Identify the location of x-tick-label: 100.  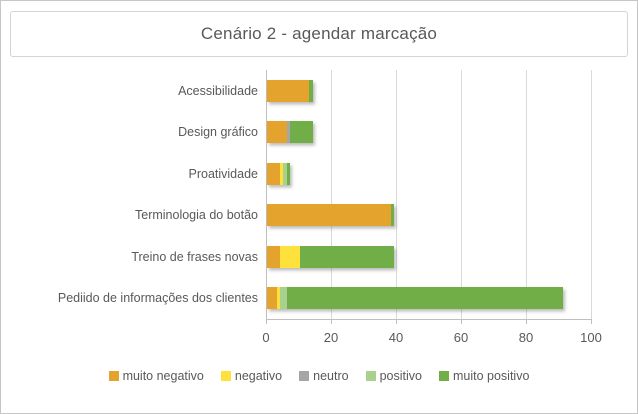
(591, 337).